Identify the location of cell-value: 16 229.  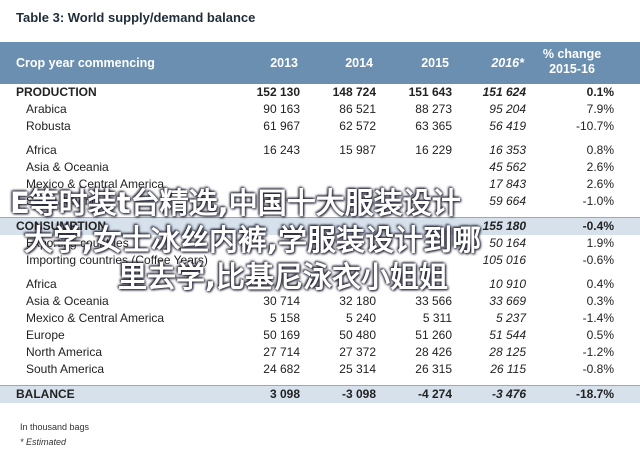
(433, 150).